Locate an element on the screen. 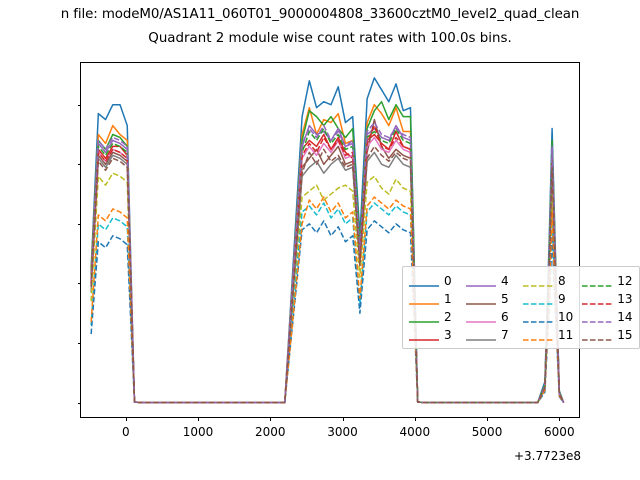 The image size is (640, 480). legend-label-14: 14 is located at coordinates (625, 316).